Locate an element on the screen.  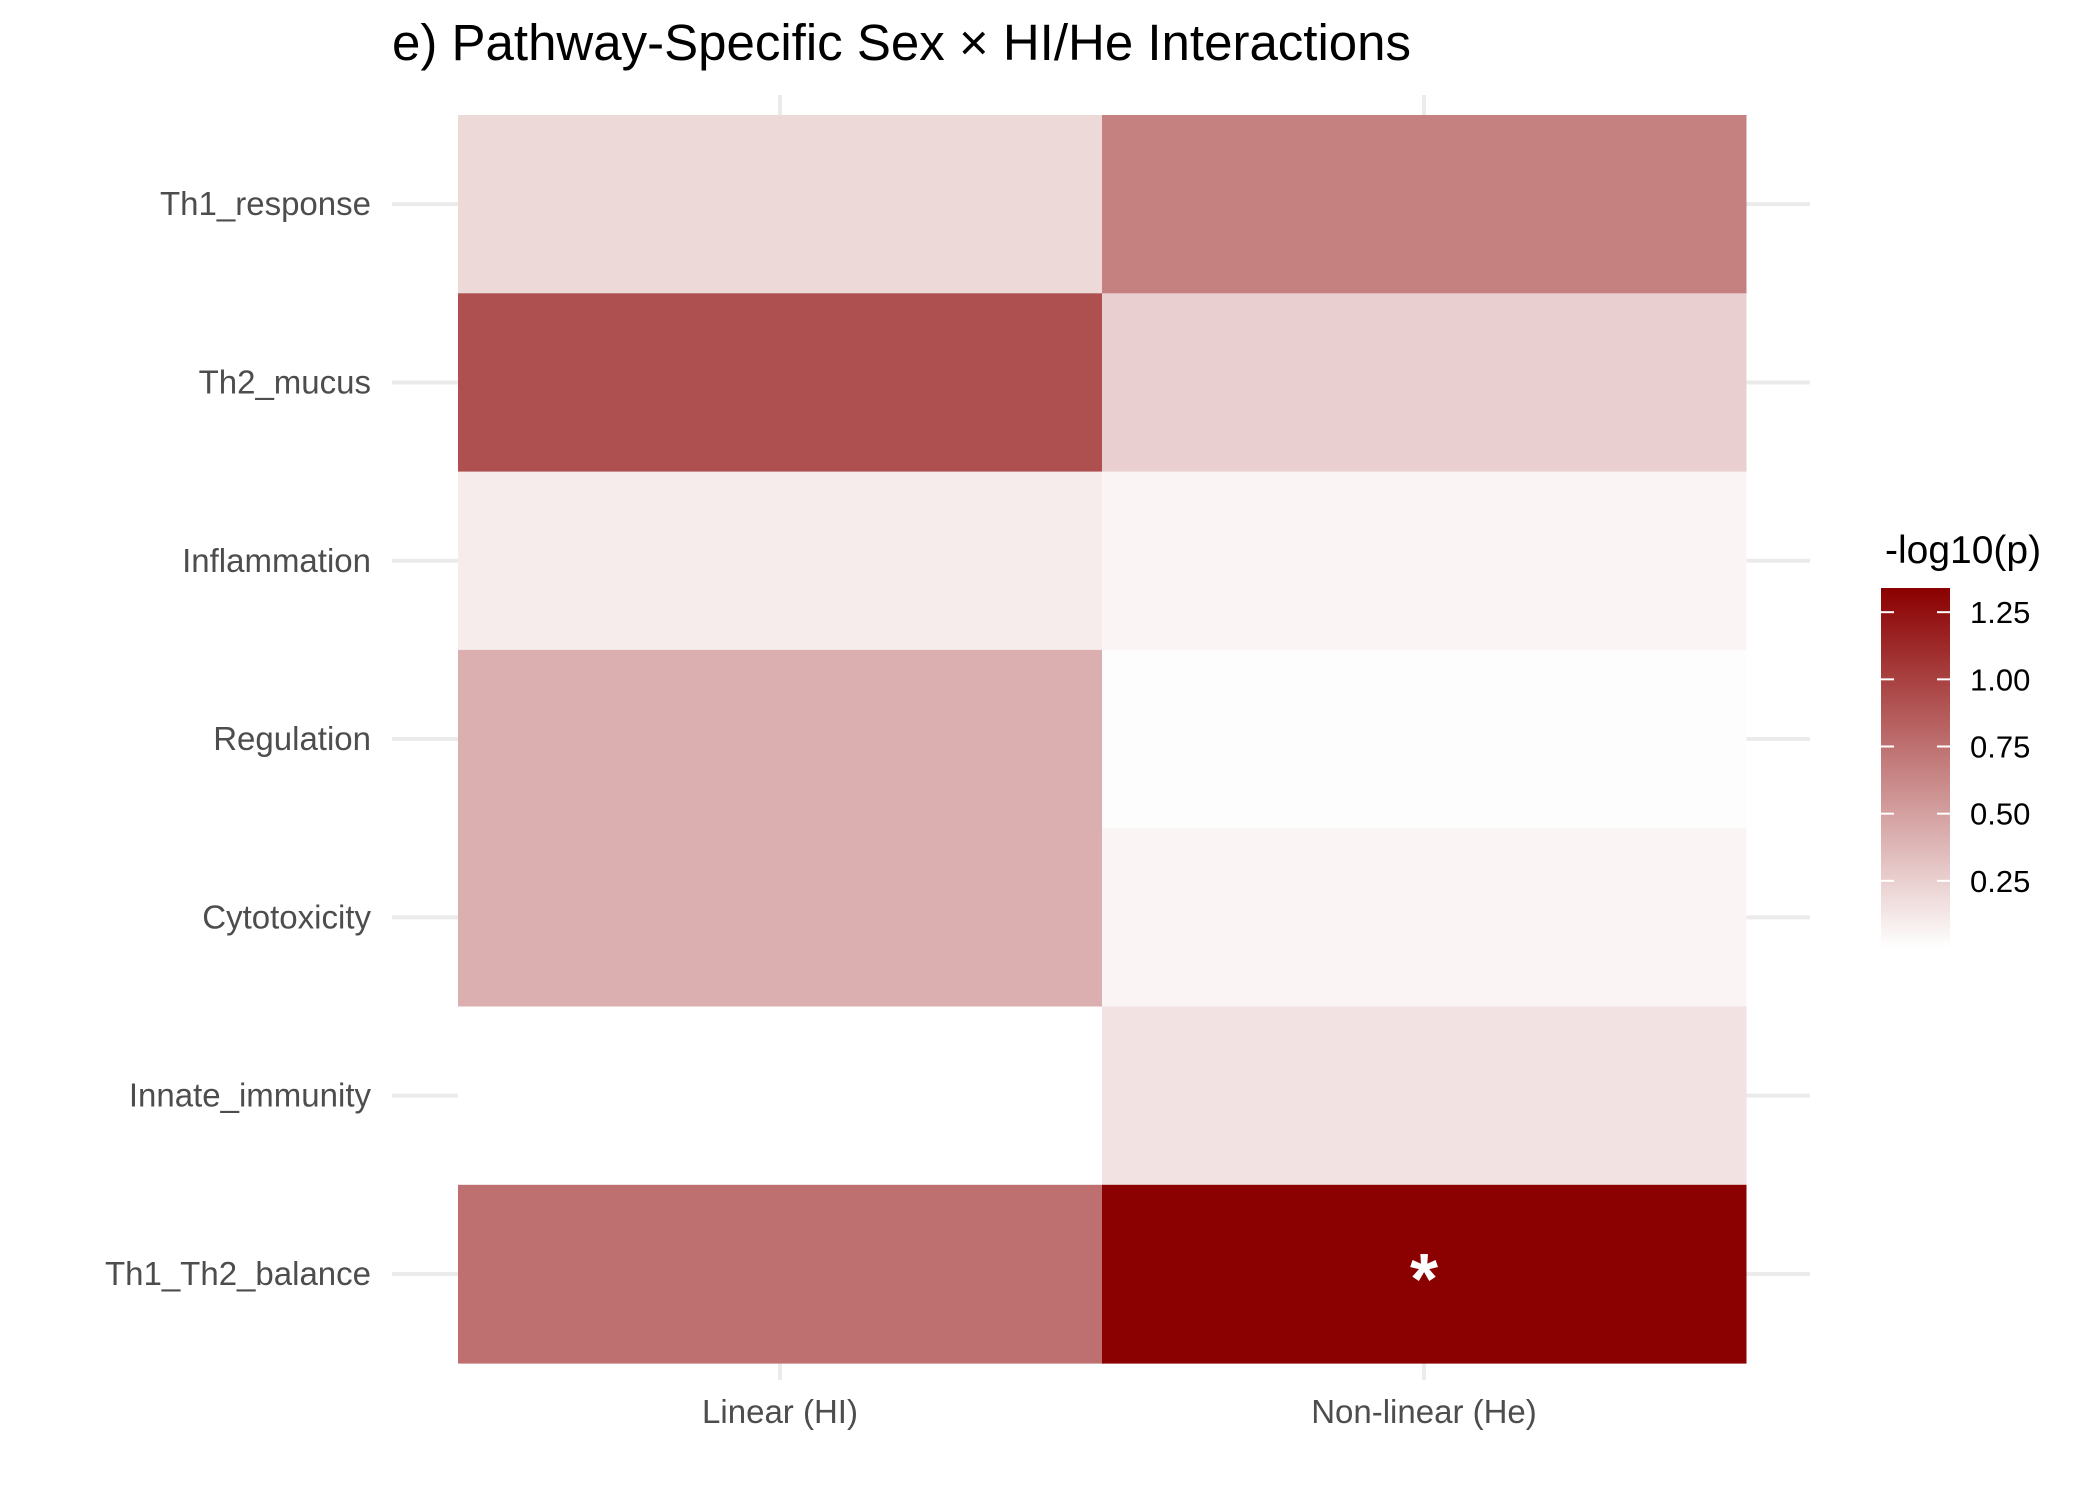
legend-tick-label: 0.50 is located at coordinates (2000, 814).